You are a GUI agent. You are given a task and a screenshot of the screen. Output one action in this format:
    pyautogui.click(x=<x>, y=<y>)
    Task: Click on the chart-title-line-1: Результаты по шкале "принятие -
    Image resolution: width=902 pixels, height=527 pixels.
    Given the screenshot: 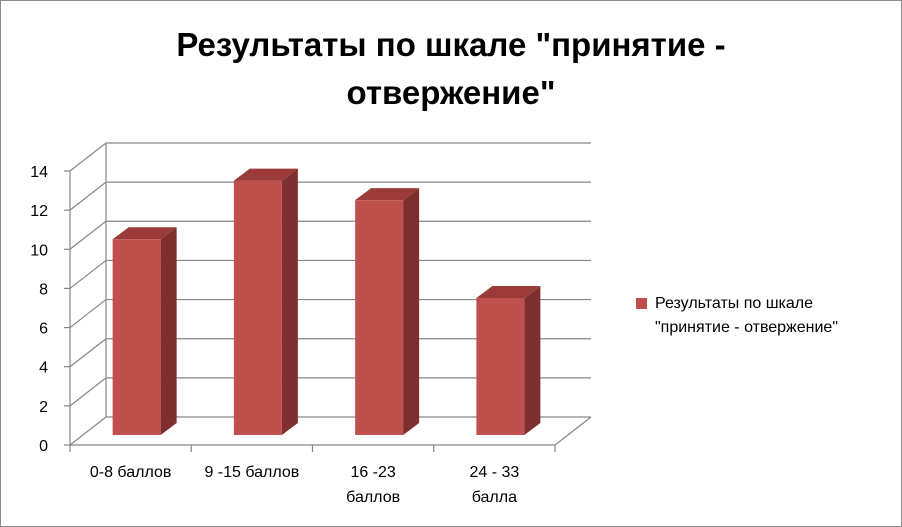 What is the action you would take?
    pyautogui.click(x=451, y=44)
    